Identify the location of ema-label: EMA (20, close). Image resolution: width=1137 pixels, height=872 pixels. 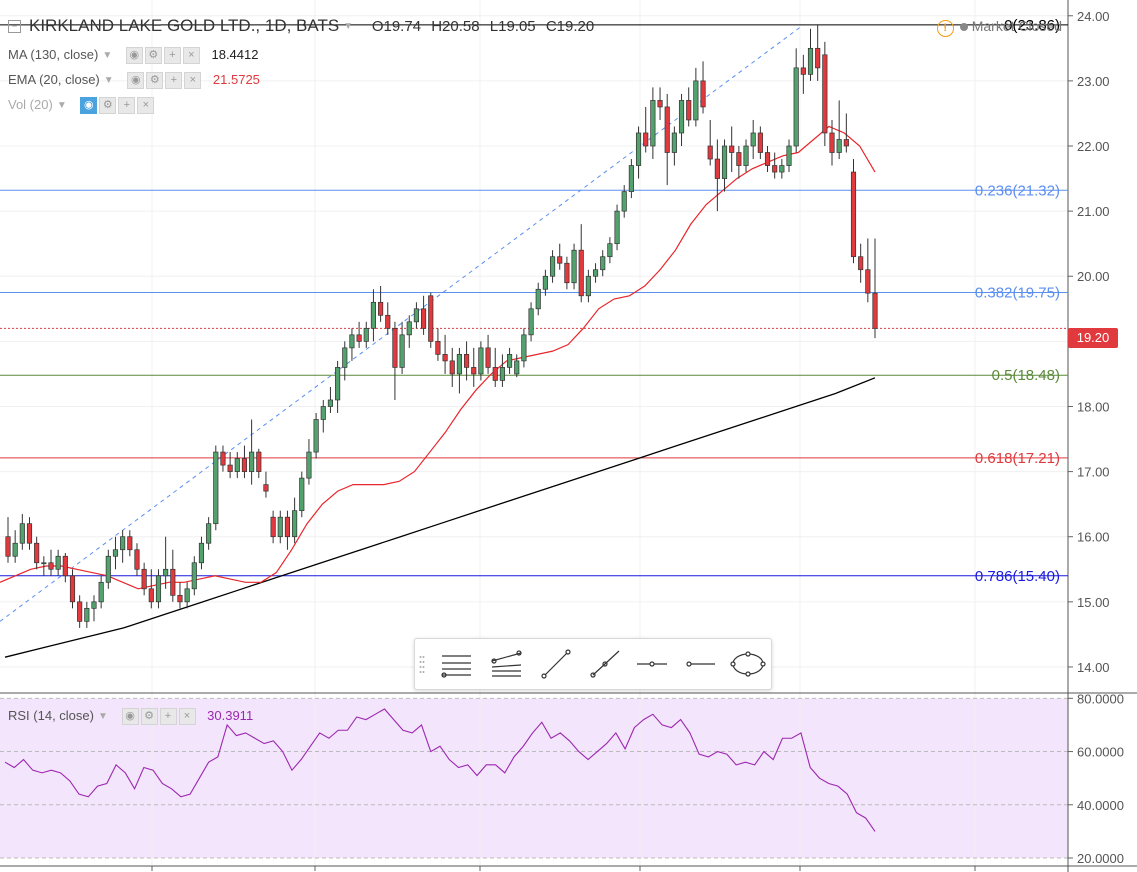
(54, 79).